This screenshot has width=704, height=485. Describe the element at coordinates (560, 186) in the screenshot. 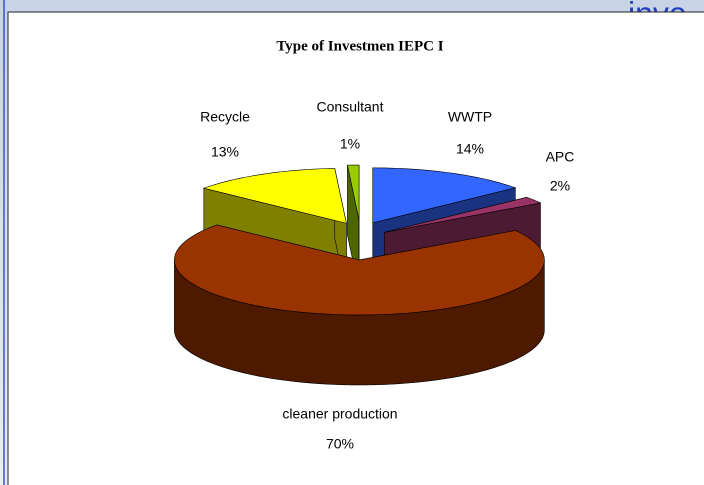

I see `slice-value-label: 2%` at that location.